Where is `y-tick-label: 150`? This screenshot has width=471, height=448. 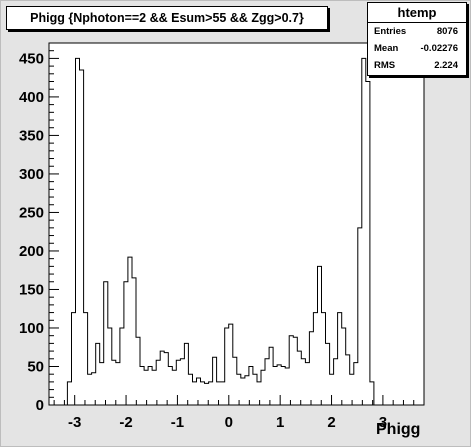
y-tick-label: 150 is located at coordinates (31, 289).